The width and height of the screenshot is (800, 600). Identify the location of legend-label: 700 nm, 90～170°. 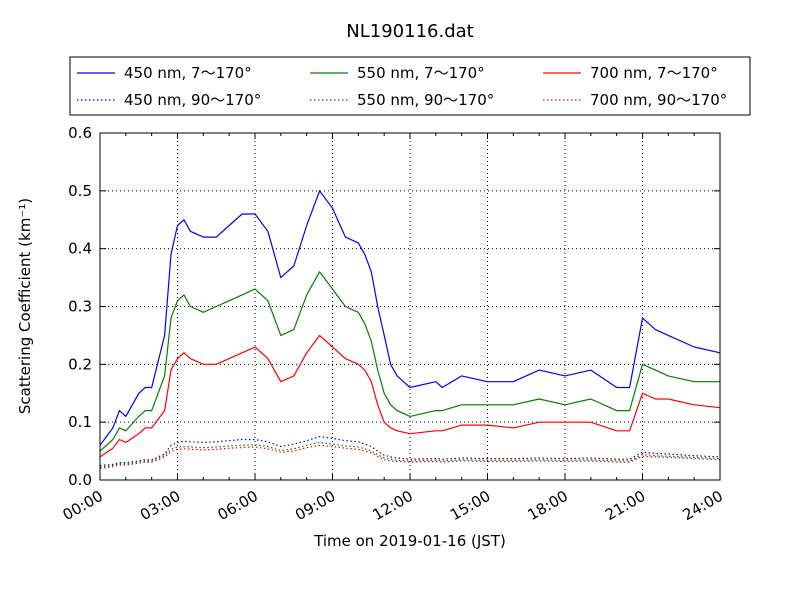
(658, 100).